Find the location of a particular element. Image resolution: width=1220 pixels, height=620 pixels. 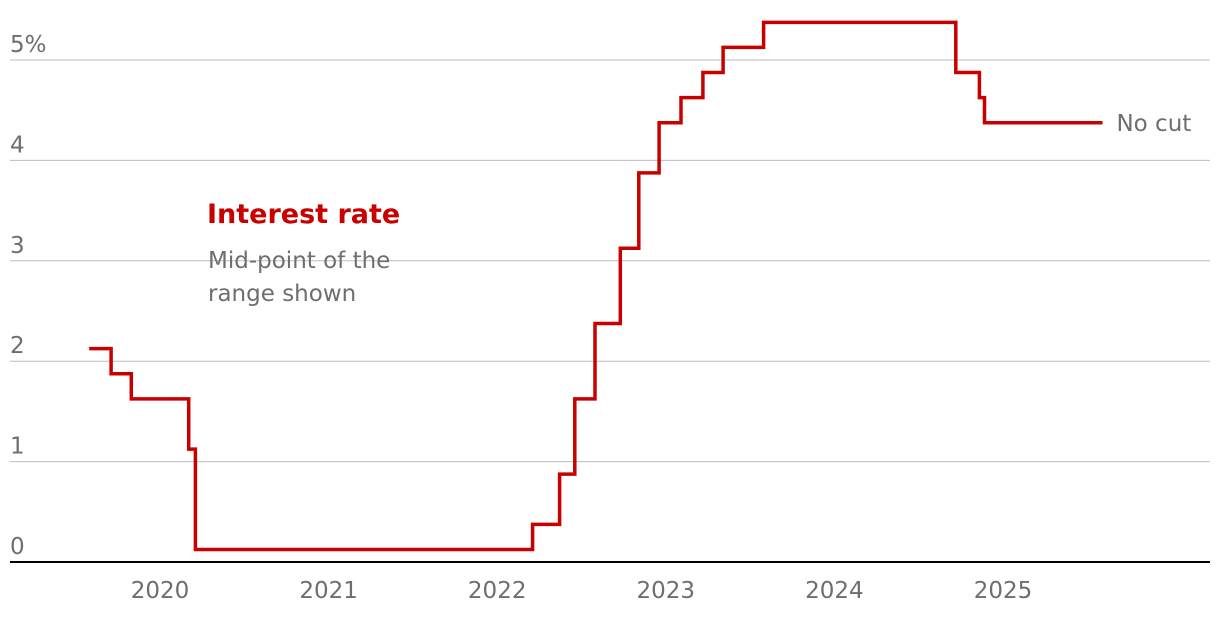

annotation-no-cut: No cut is located at coordinates (1153, 124).